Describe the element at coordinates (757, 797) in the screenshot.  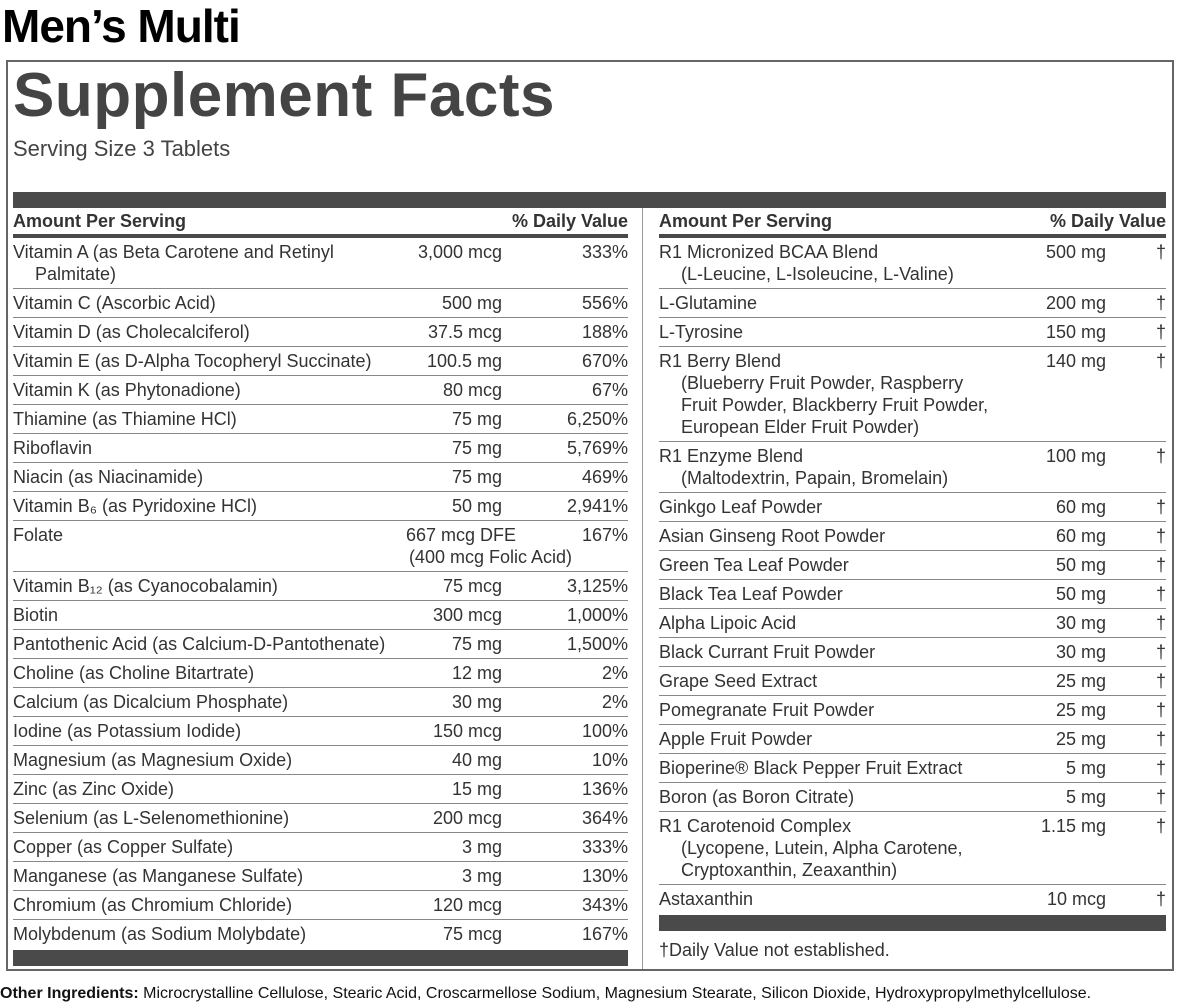
I see `name-line: Boron (as Boron Citrate)` at that location.